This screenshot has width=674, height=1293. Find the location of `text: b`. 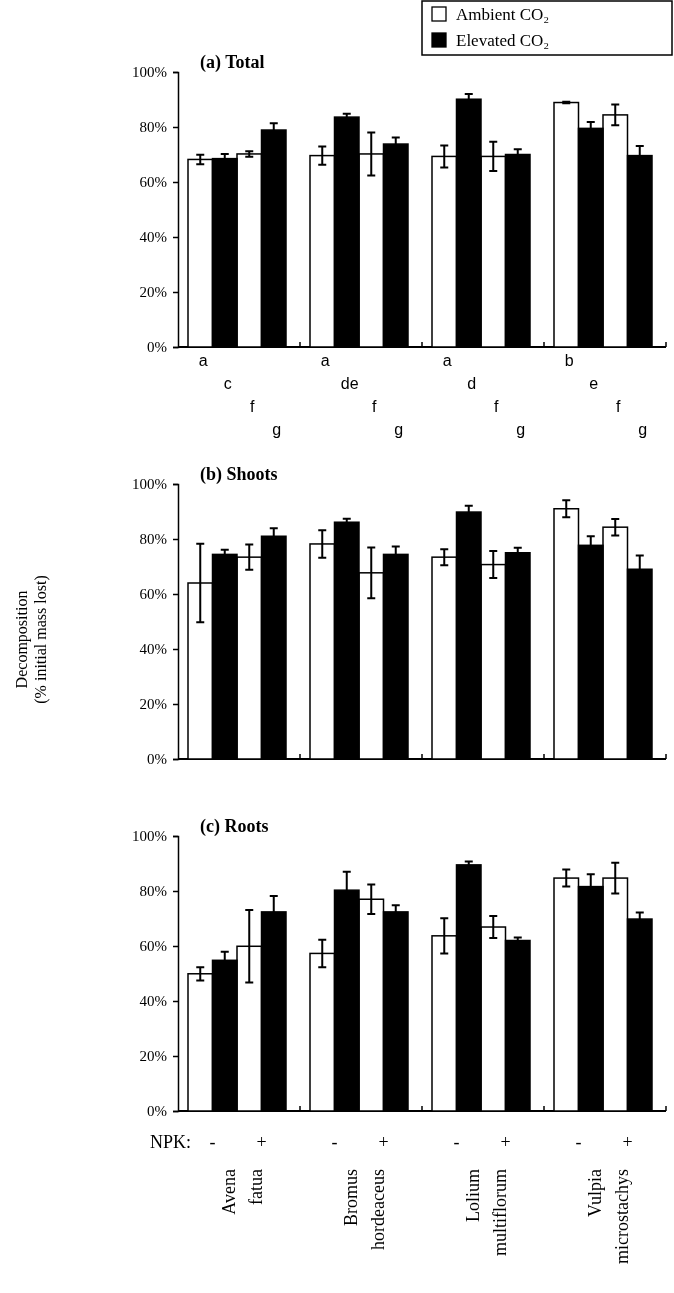

text: b is located at coordinates (569, 360).